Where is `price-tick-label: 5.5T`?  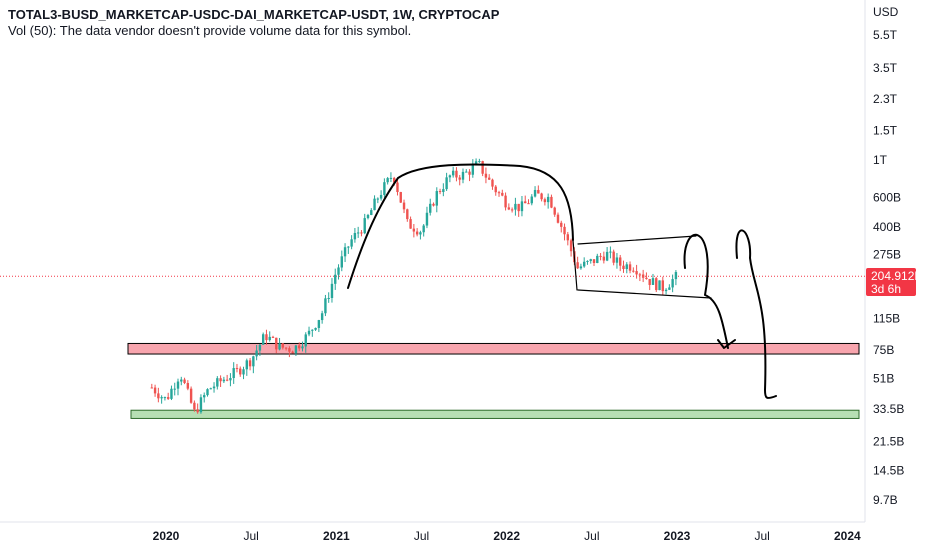 price-tick-label: 5.5T is located at coordinates (885, 35).